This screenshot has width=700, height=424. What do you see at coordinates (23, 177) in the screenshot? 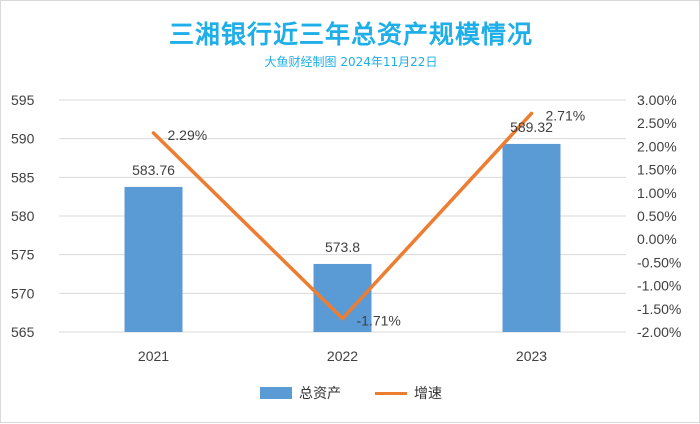
I see `y-left-tick-label: 585` at bounding box center [23, 177].